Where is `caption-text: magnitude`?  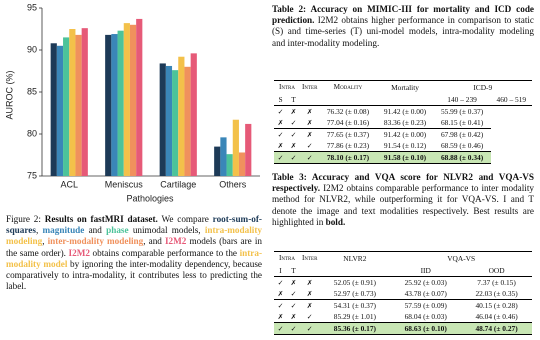 caption-text: magnitude is located at coordinates (63, 230).